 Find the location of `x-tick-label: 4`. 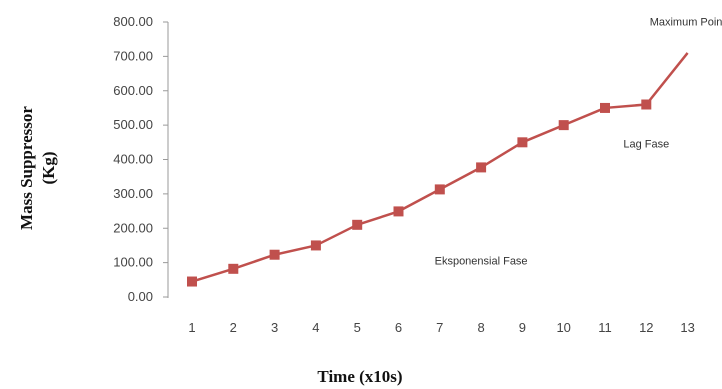

x-tick-label: 4 is located at coordinates (315, 327).